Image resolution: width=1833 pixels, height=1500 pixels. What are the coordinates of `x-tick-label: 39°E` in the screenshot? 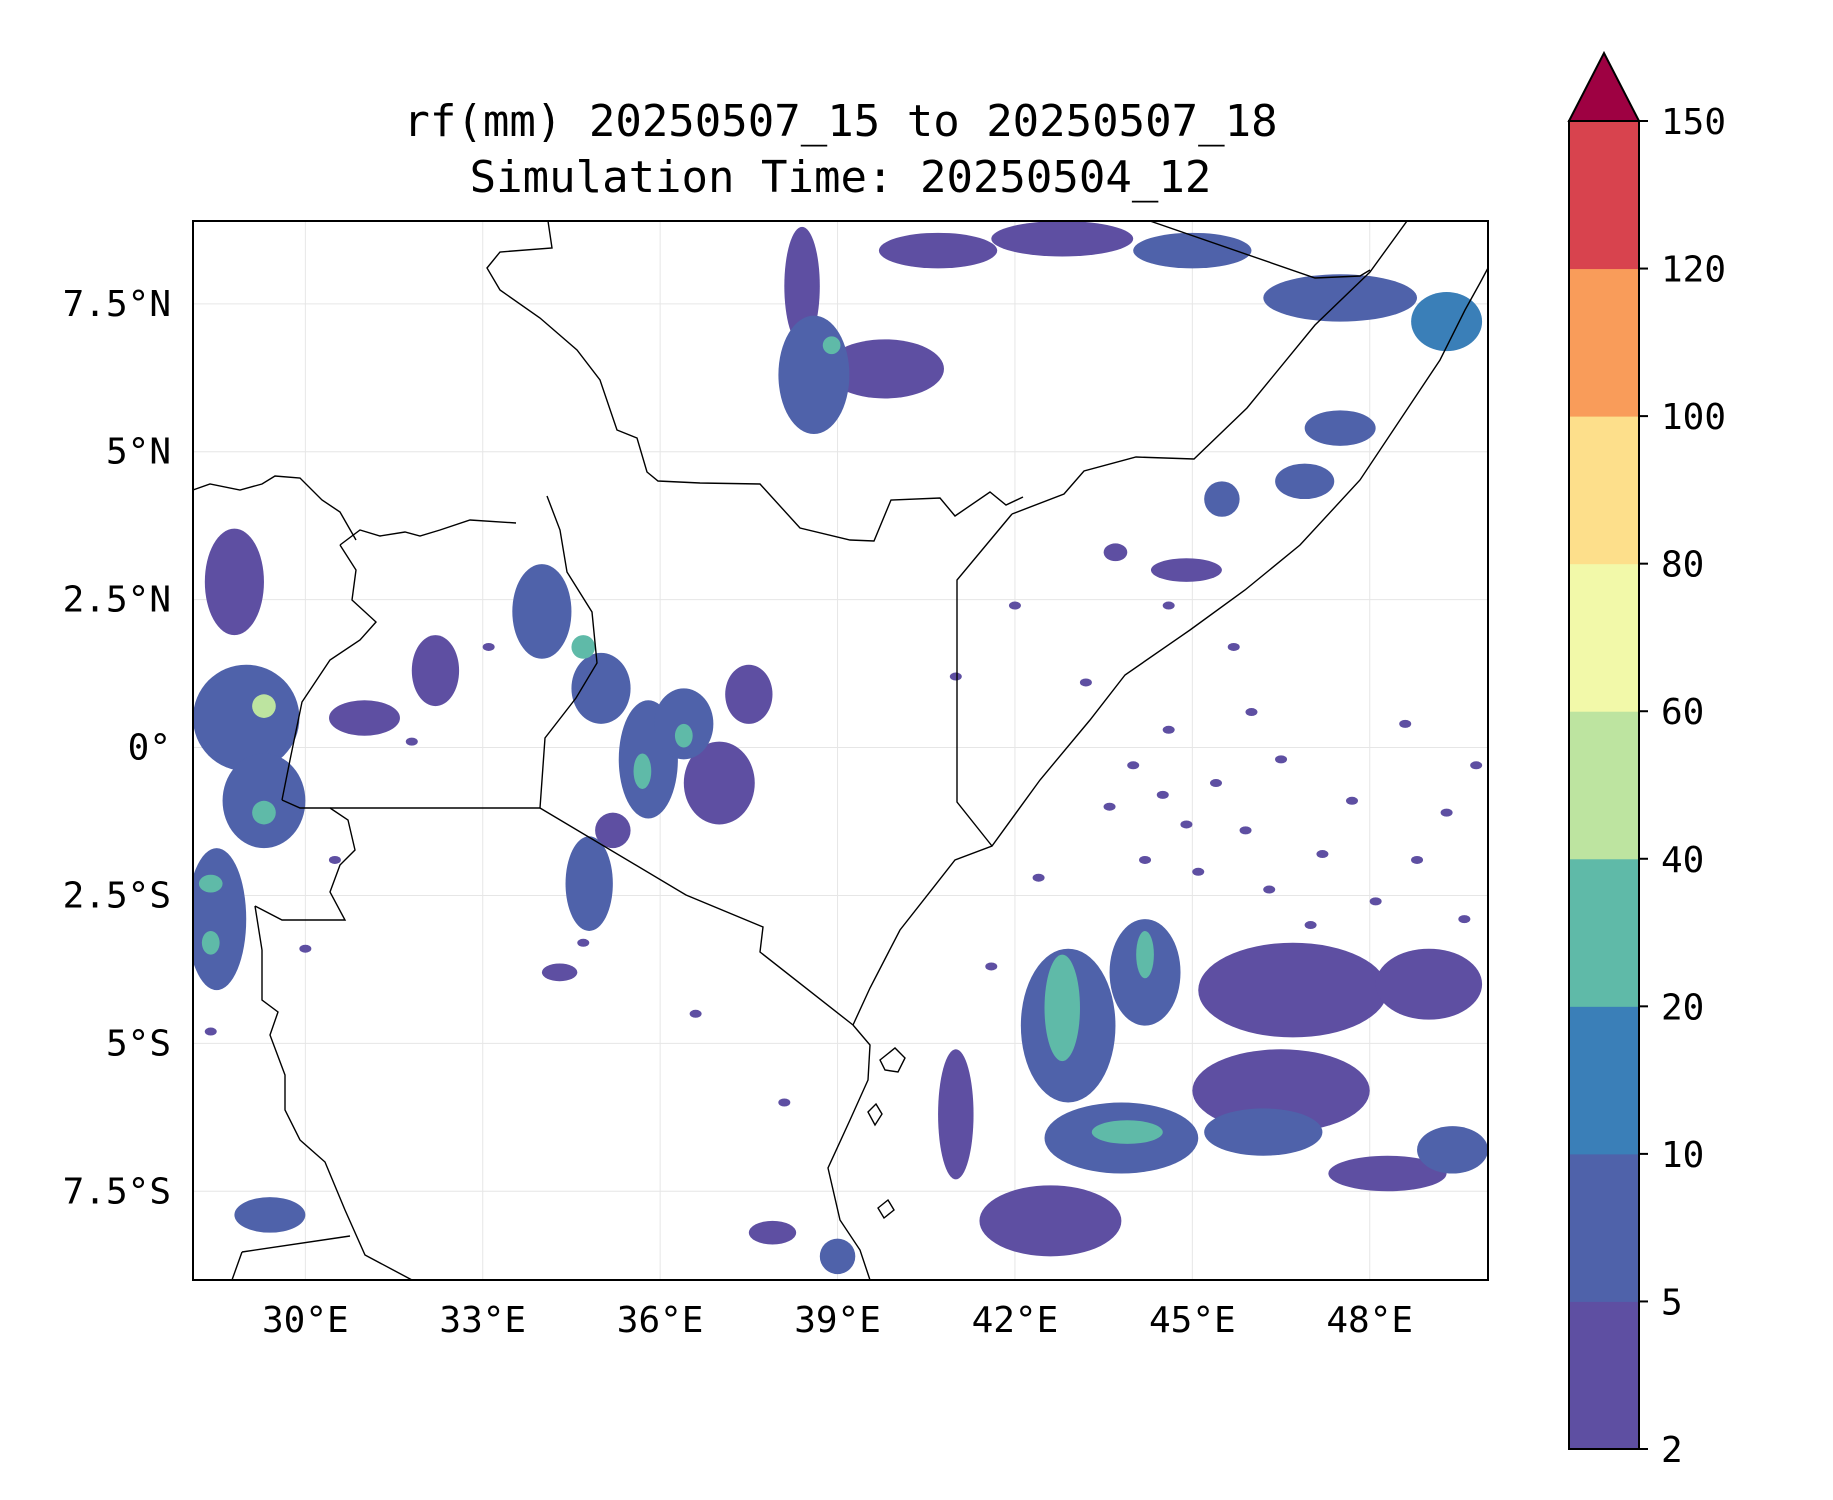 It's located at (837, 1320).